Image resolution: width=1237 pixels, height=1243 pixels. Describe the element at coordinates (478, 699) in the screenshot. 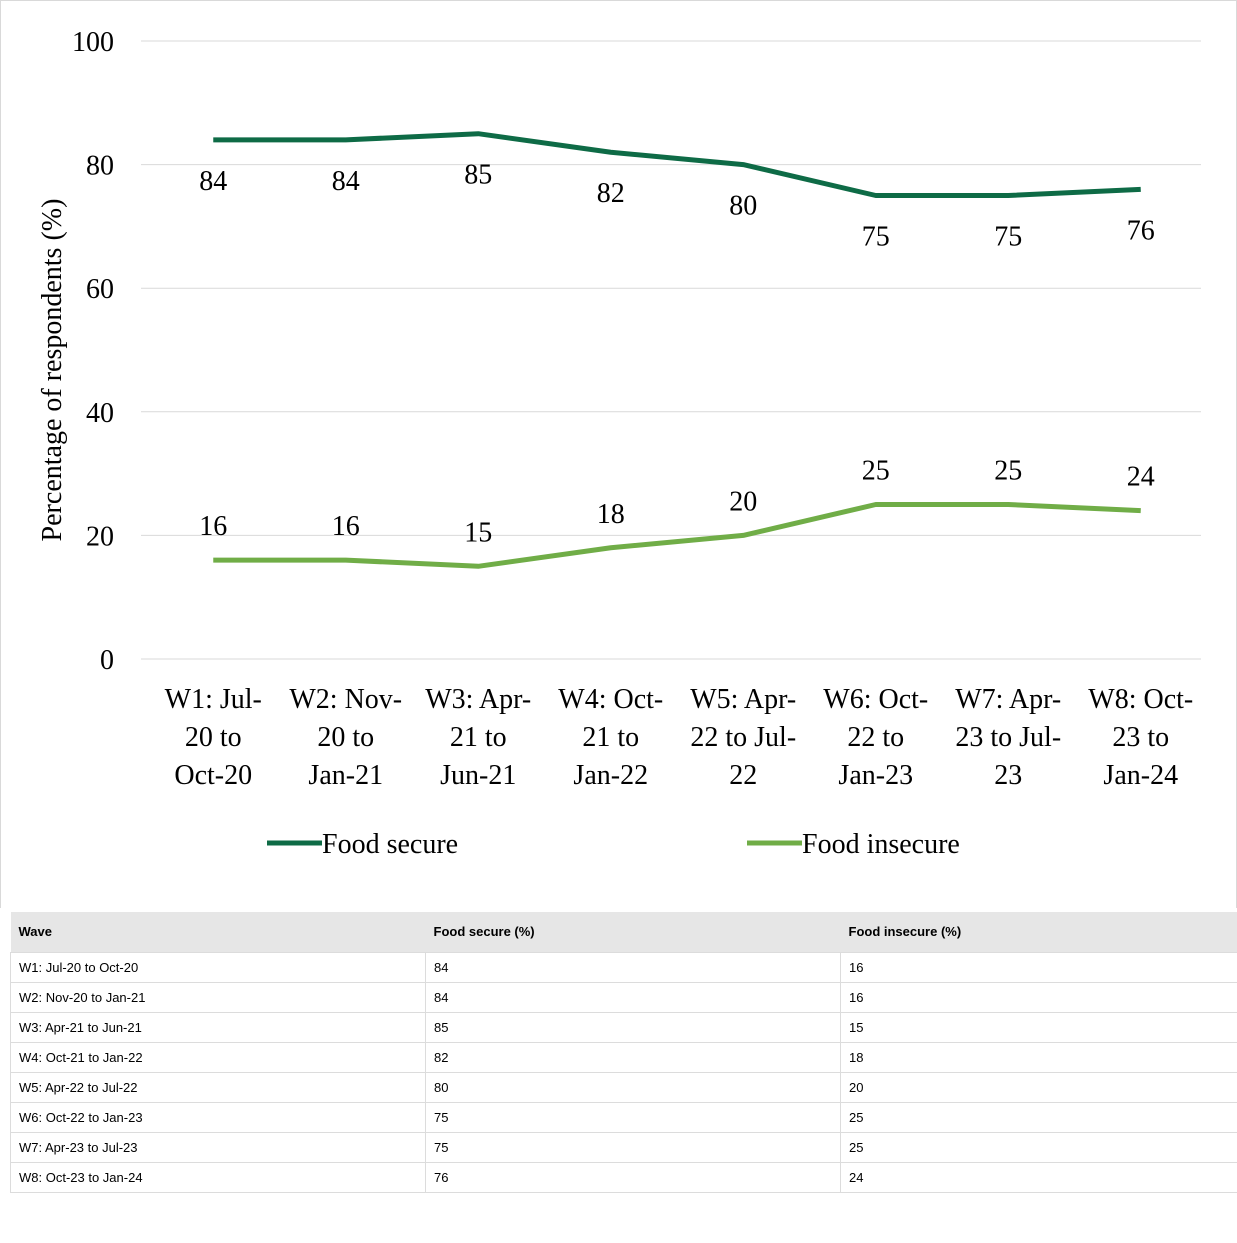

I see `x-tick-label: W3: Apr-` at that location.